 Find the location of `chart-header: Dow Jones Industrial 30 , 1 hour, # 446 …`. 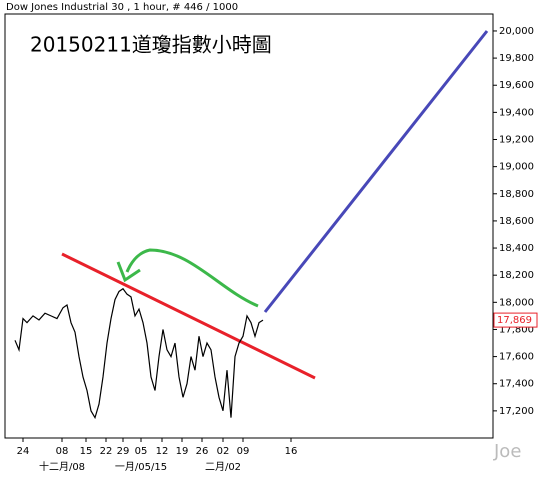

chart-header: Dow Jones Industrial 30 , 1 hour, # 446 … is located at coordinates (122, 7).